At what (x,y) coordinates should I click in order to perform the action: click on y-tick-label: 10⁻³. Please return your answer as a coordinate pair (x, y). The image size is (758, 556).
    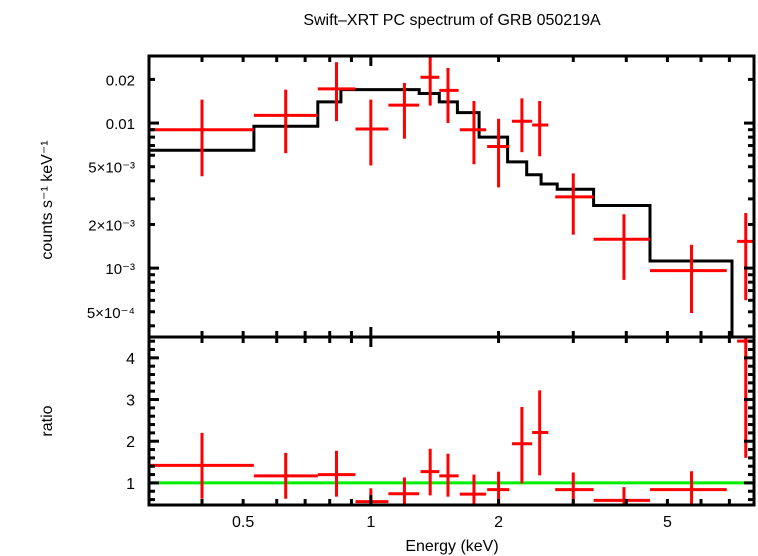
    Looking at the image, I should click on (120, 269).